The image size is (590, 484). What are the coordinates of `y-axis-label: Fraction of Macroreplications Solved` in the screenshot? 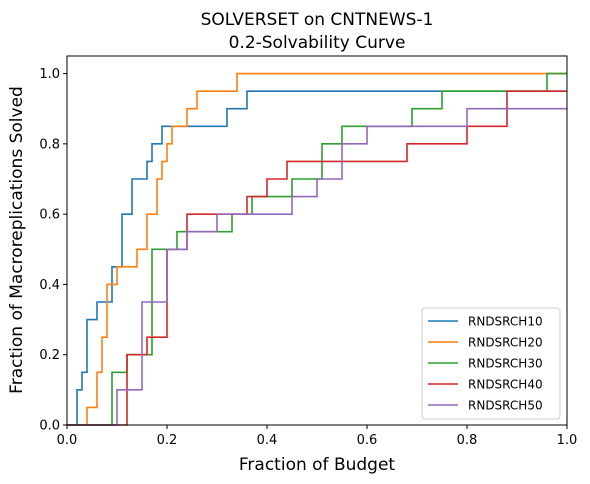 It's located at (17, 240).